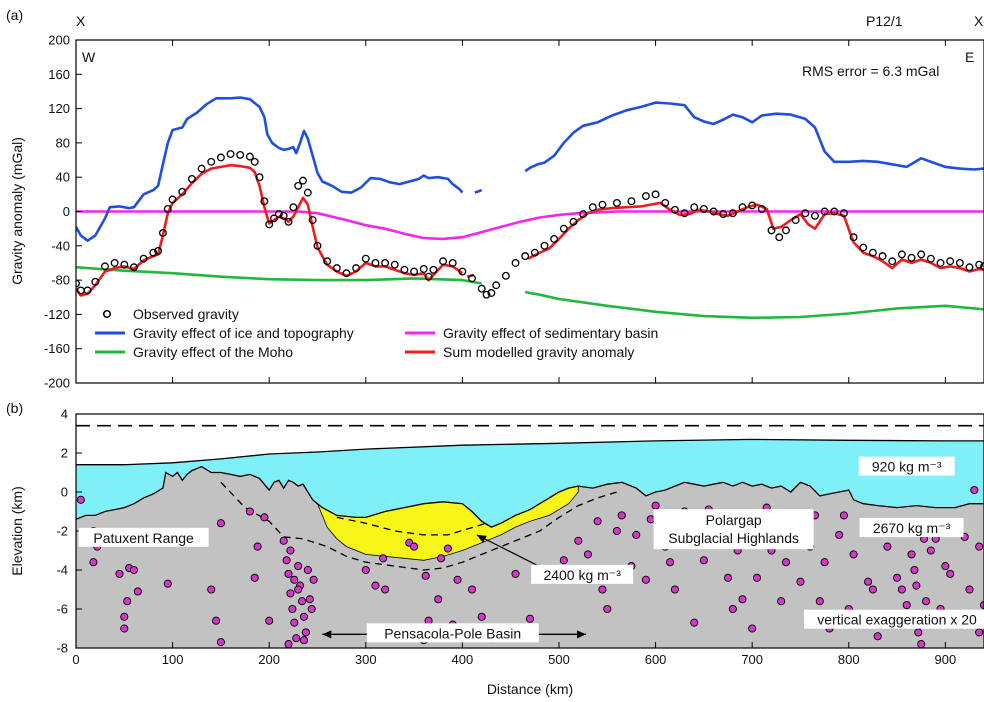  I want to click on panel-a-ytick-label: 120, so click(59, 108).